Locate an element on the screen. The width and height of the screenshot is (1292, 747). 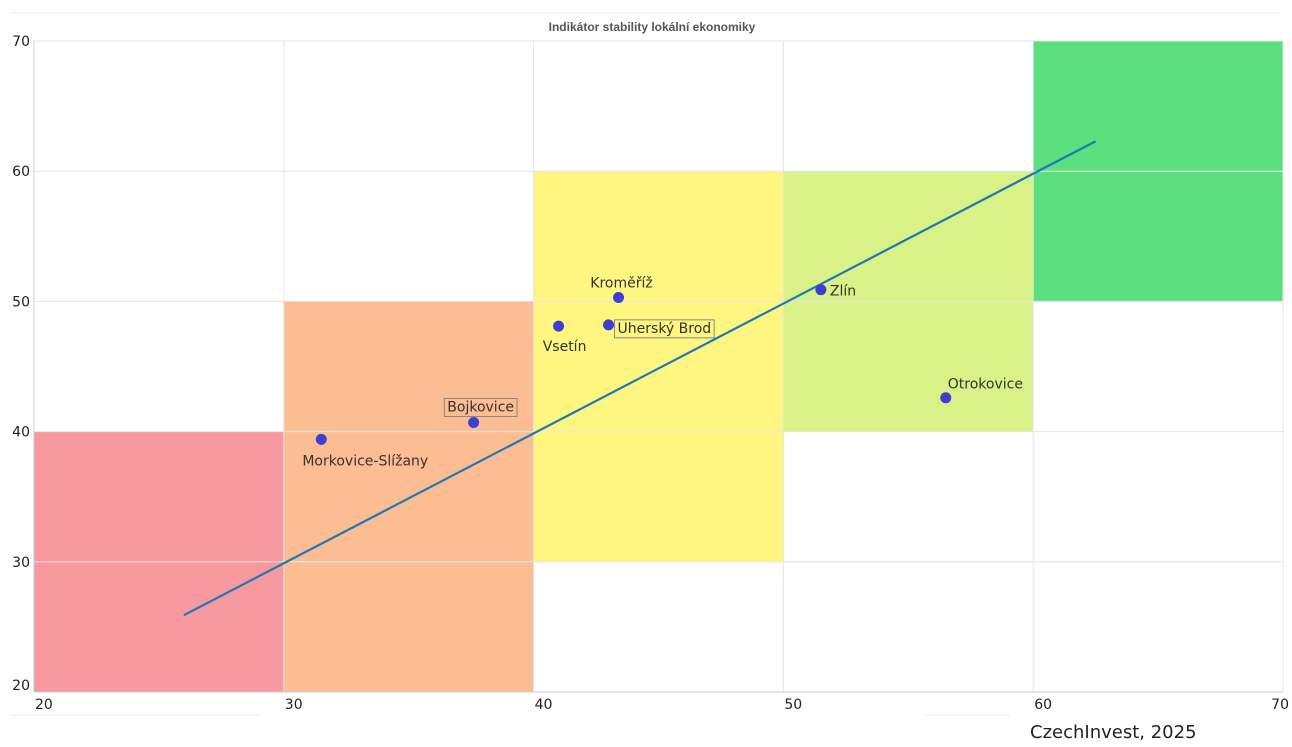
point-label: Vsetín is located at coordinates (565, 347).